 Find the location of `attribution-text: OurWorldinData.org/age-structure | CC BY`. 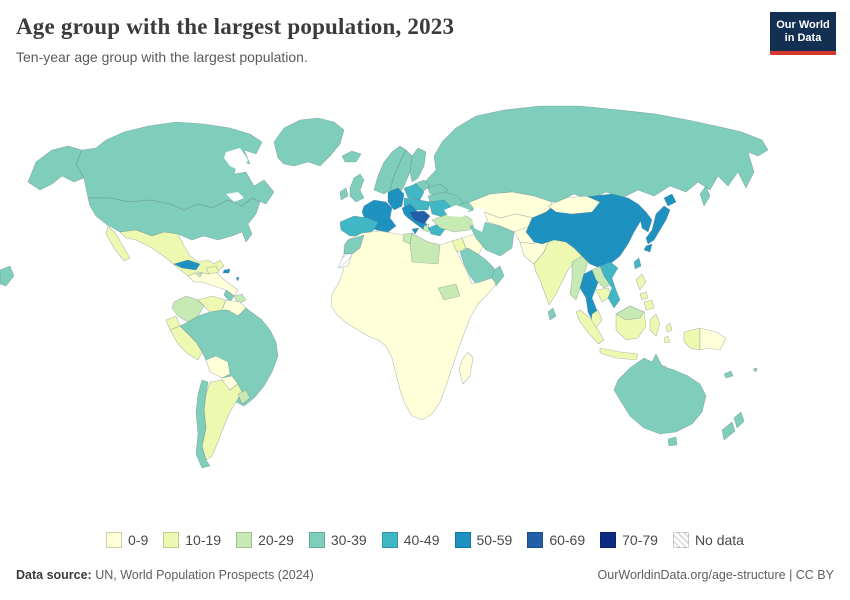

attribution-text: OurWorldinData.org/age-structure | CC BY is located at coordinates (715, 575).